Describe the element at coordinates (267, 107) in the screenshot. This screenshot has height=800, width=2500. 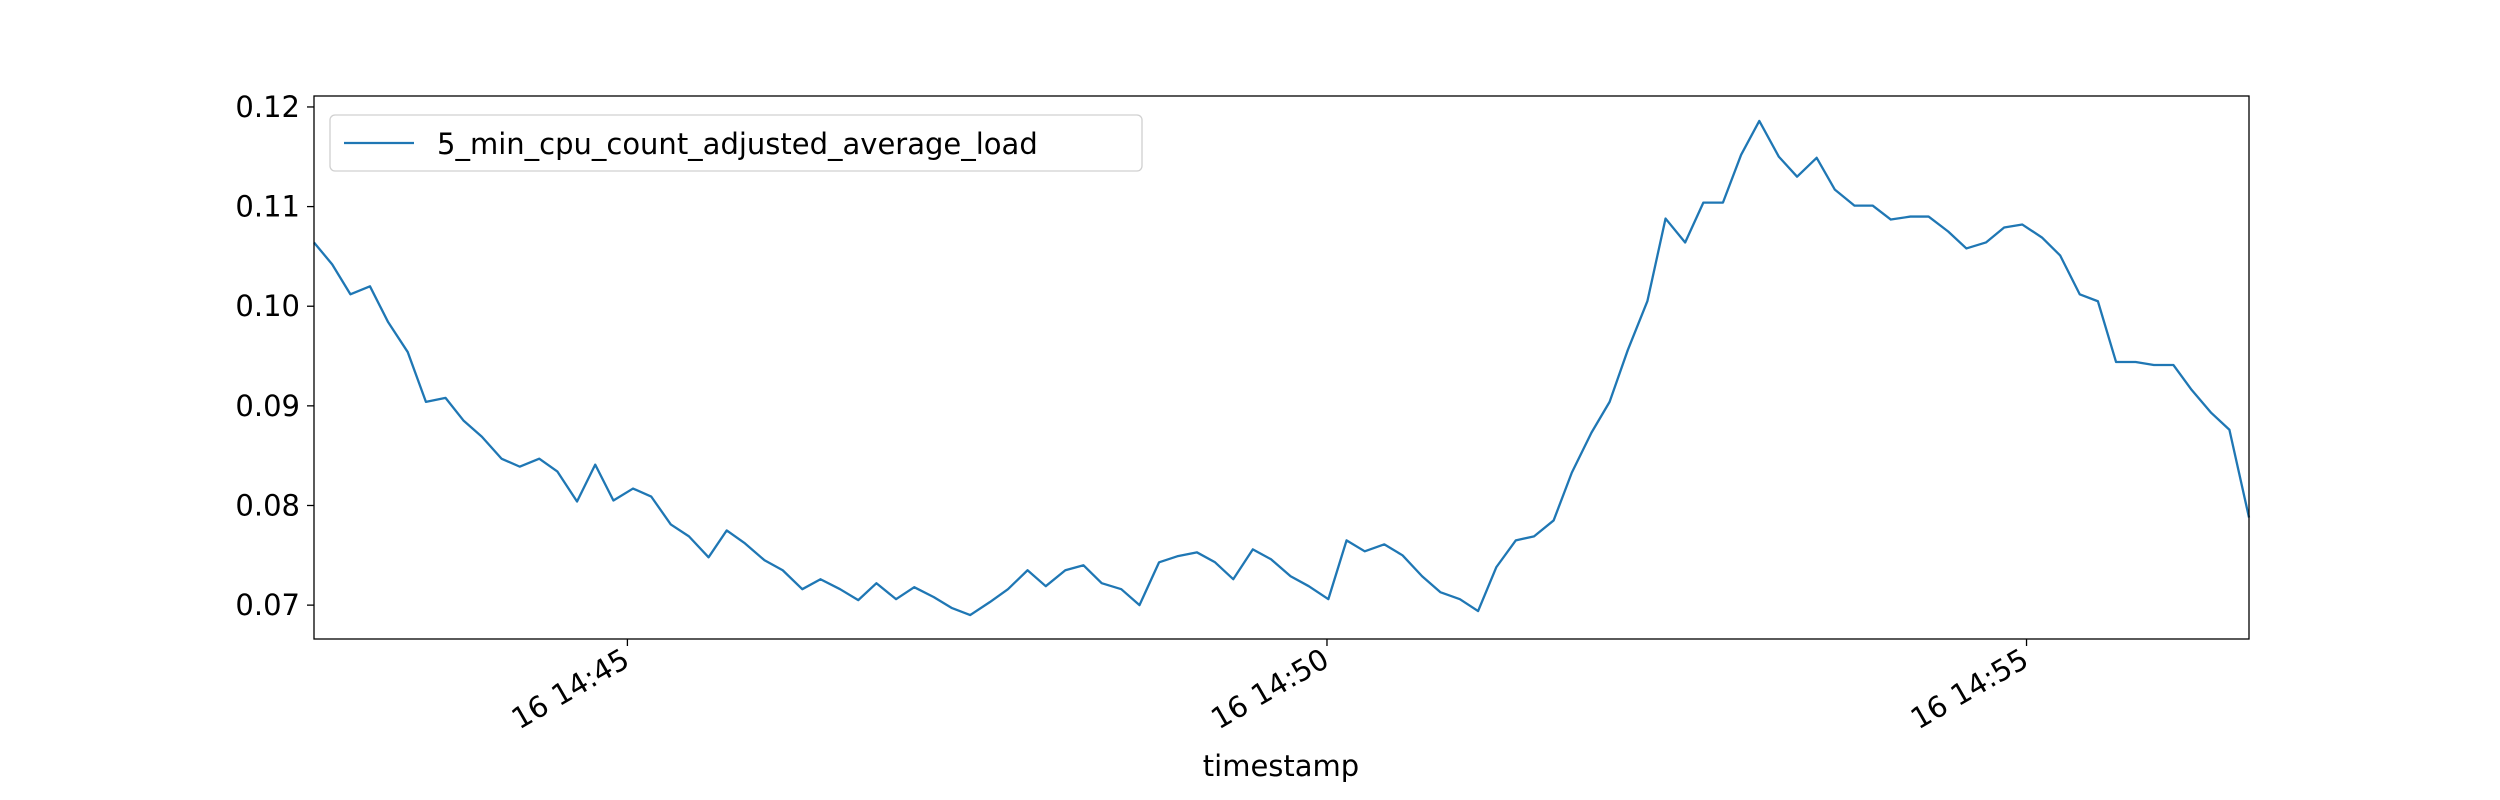
I see `y-tick-label: 0.12` at that location.